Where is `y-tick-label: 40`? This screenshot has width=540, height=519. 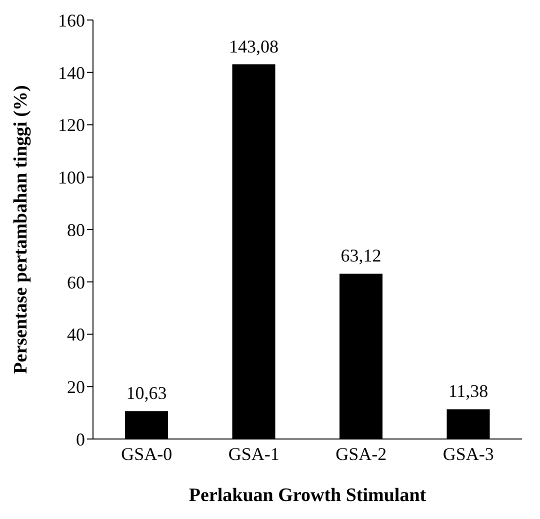 y-tick-label: 40 is located at coordinates (76, 334).